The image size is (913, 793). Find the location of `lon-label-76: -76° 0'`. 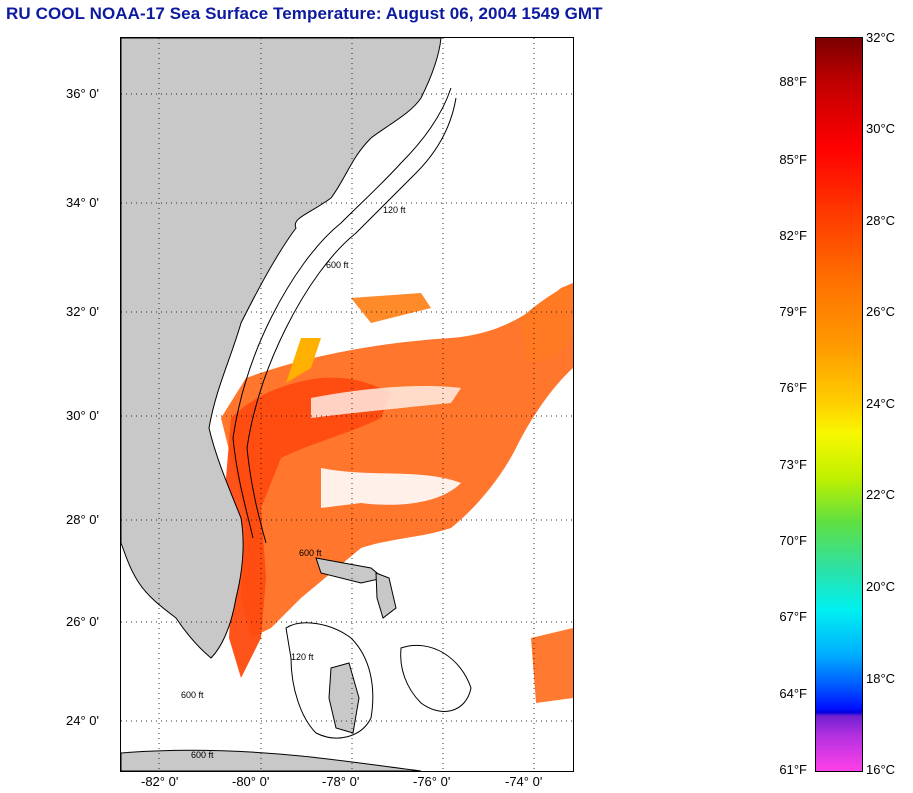

lon-label-76: -76° 0' is located at coordinates (432, 781).